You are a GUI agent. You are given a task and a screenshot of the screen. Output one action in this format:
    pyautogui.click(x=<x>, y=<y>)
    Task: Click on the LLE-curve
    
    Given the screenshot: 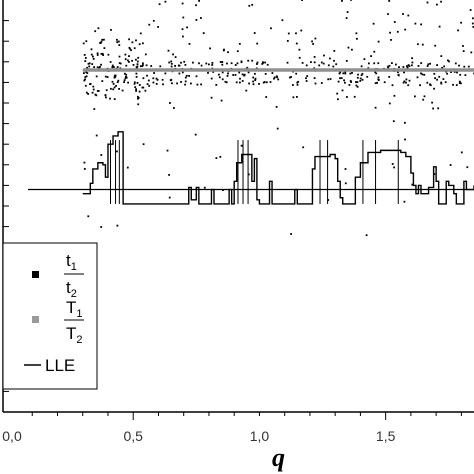 What is the action you would take?
    pyautogui.click(x=278, y=168)
    